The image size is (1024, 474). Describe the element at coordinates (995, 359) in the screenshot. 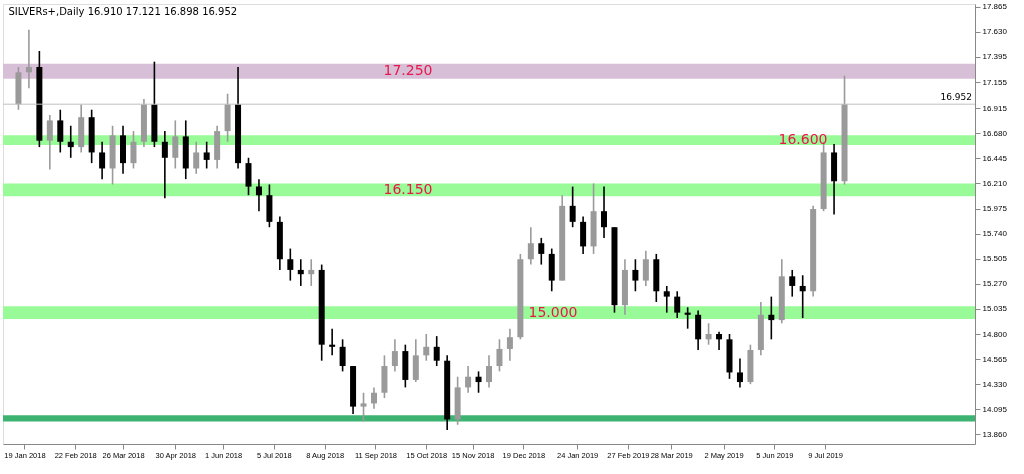

I see `y-tick-label: 14.565` at that location.